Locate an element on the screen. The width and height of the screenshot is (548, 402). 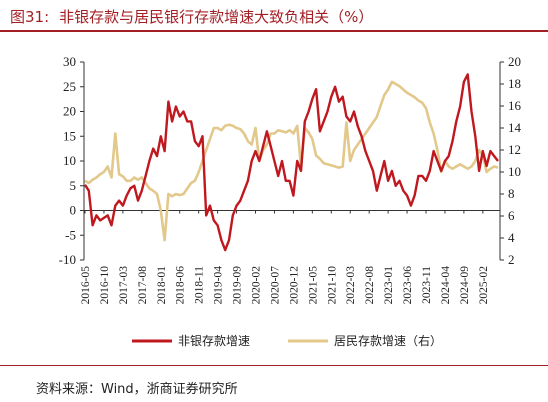
y-left-tick-label: 30 is located at coordinates (69, 61).